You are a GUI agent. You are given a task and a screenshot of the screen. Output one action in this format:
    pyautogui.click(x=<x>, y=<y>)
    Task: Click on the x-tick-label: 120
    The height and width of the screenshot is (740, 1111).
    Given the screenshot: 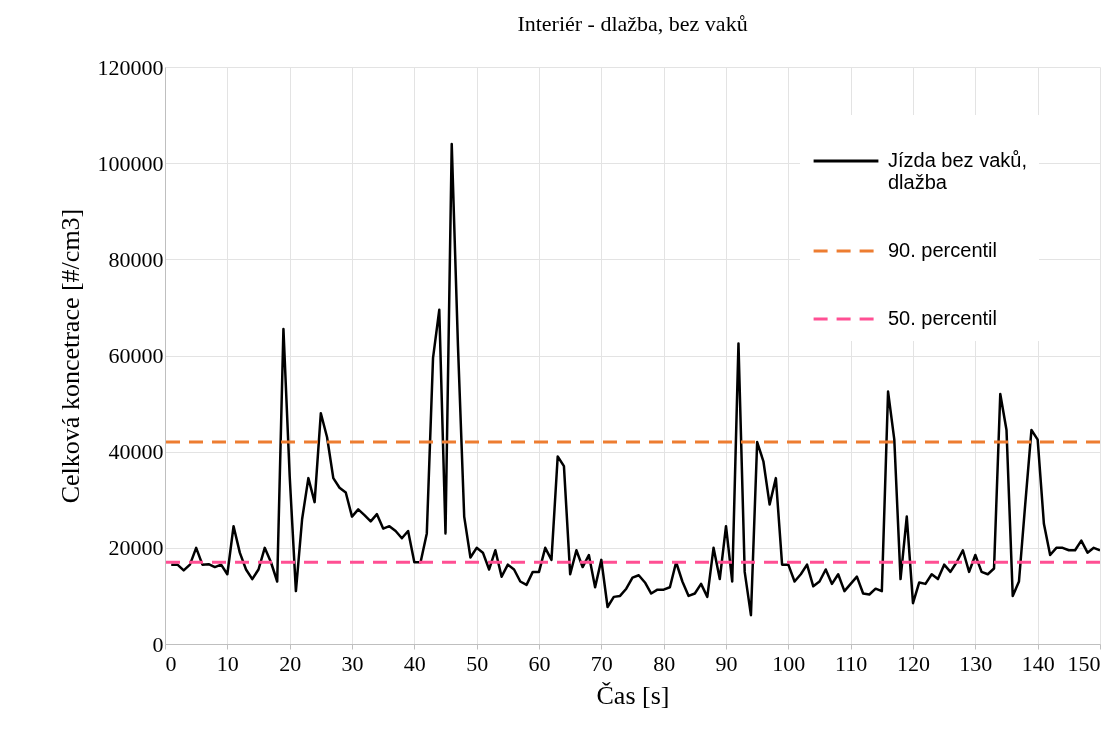 What is the action you would take?
    pyautogui.click(x=913, y=663)
    